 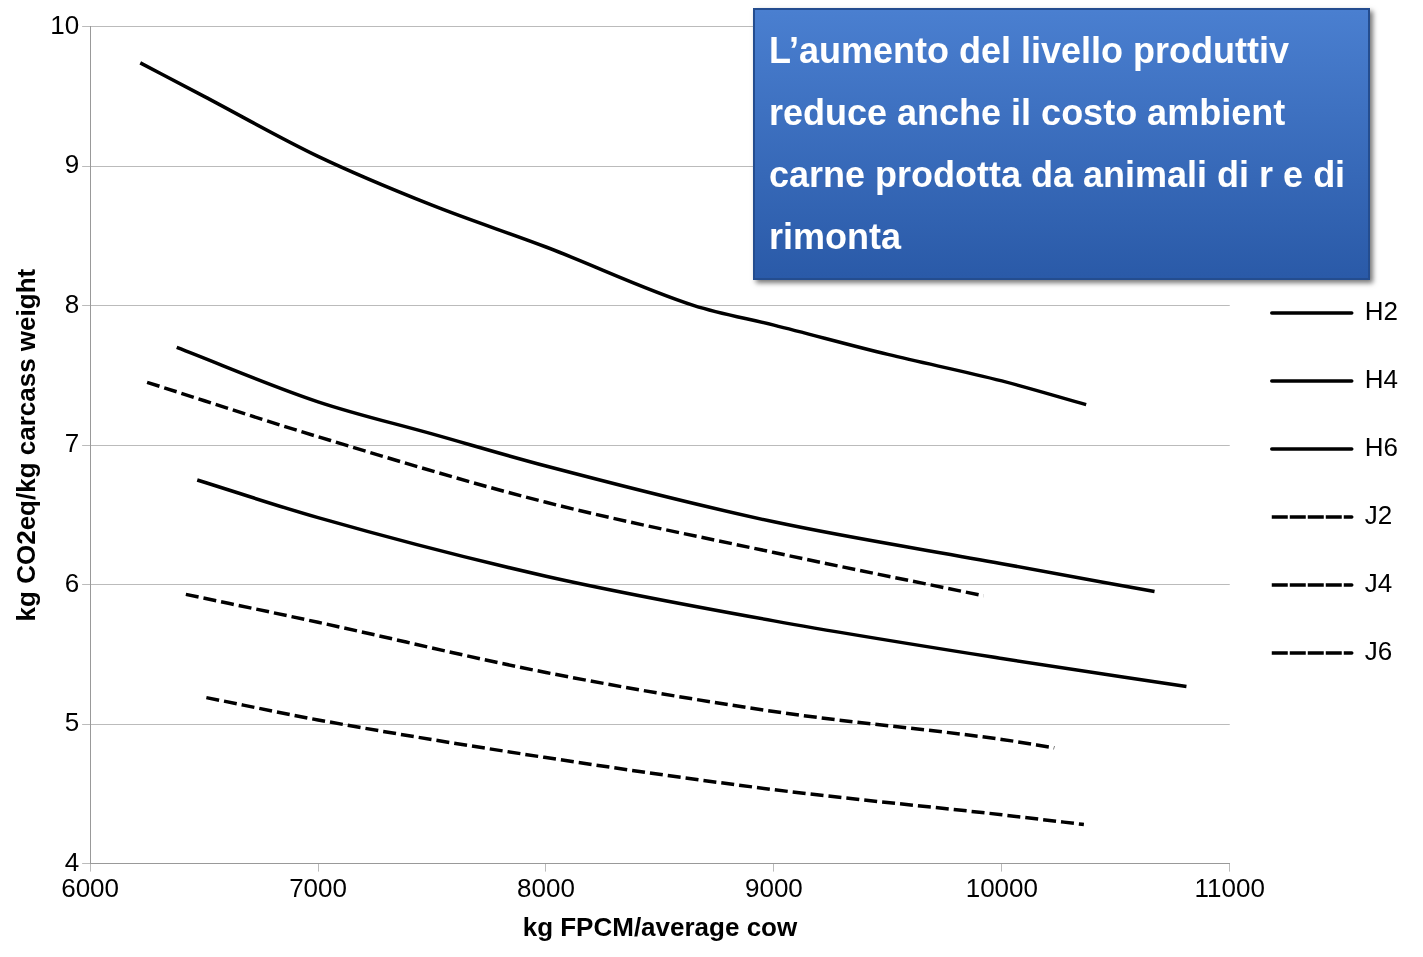 What do you see at coordinates (1381, 379) in the screenshot?
I see `legend-label: H4` at bounding box center [1381, 379].